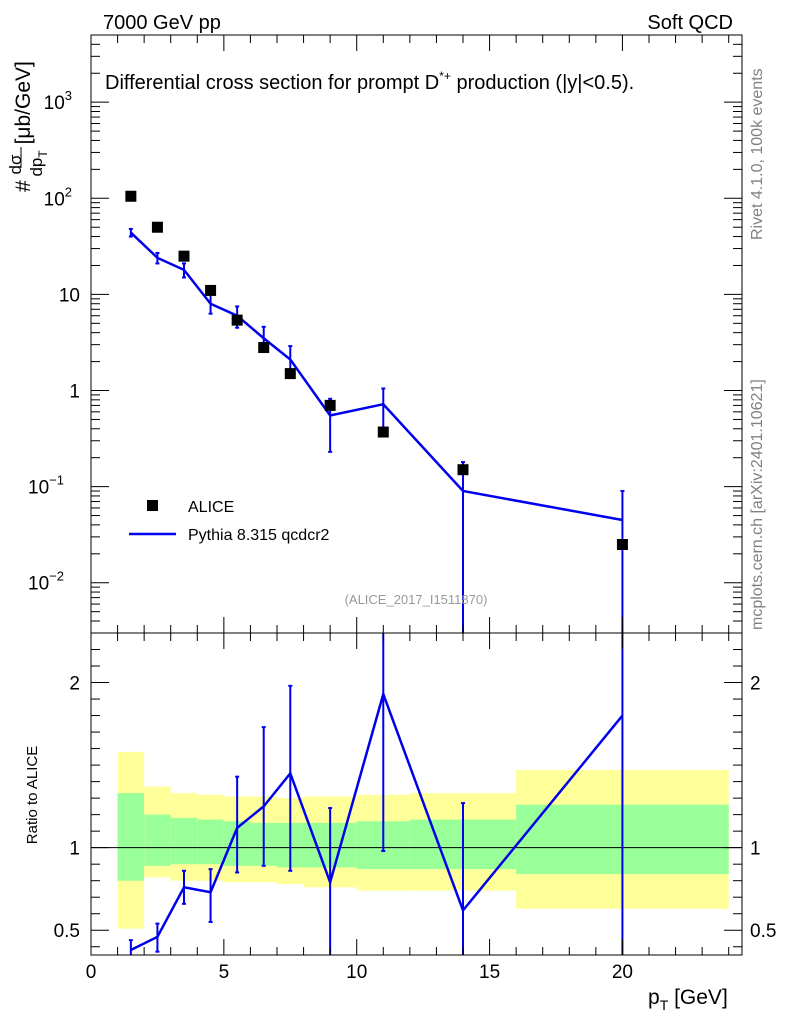 The height and width of the screenshot is (1024, 786). I want to click on legend-label-data: ALICE, so click(211, 507).